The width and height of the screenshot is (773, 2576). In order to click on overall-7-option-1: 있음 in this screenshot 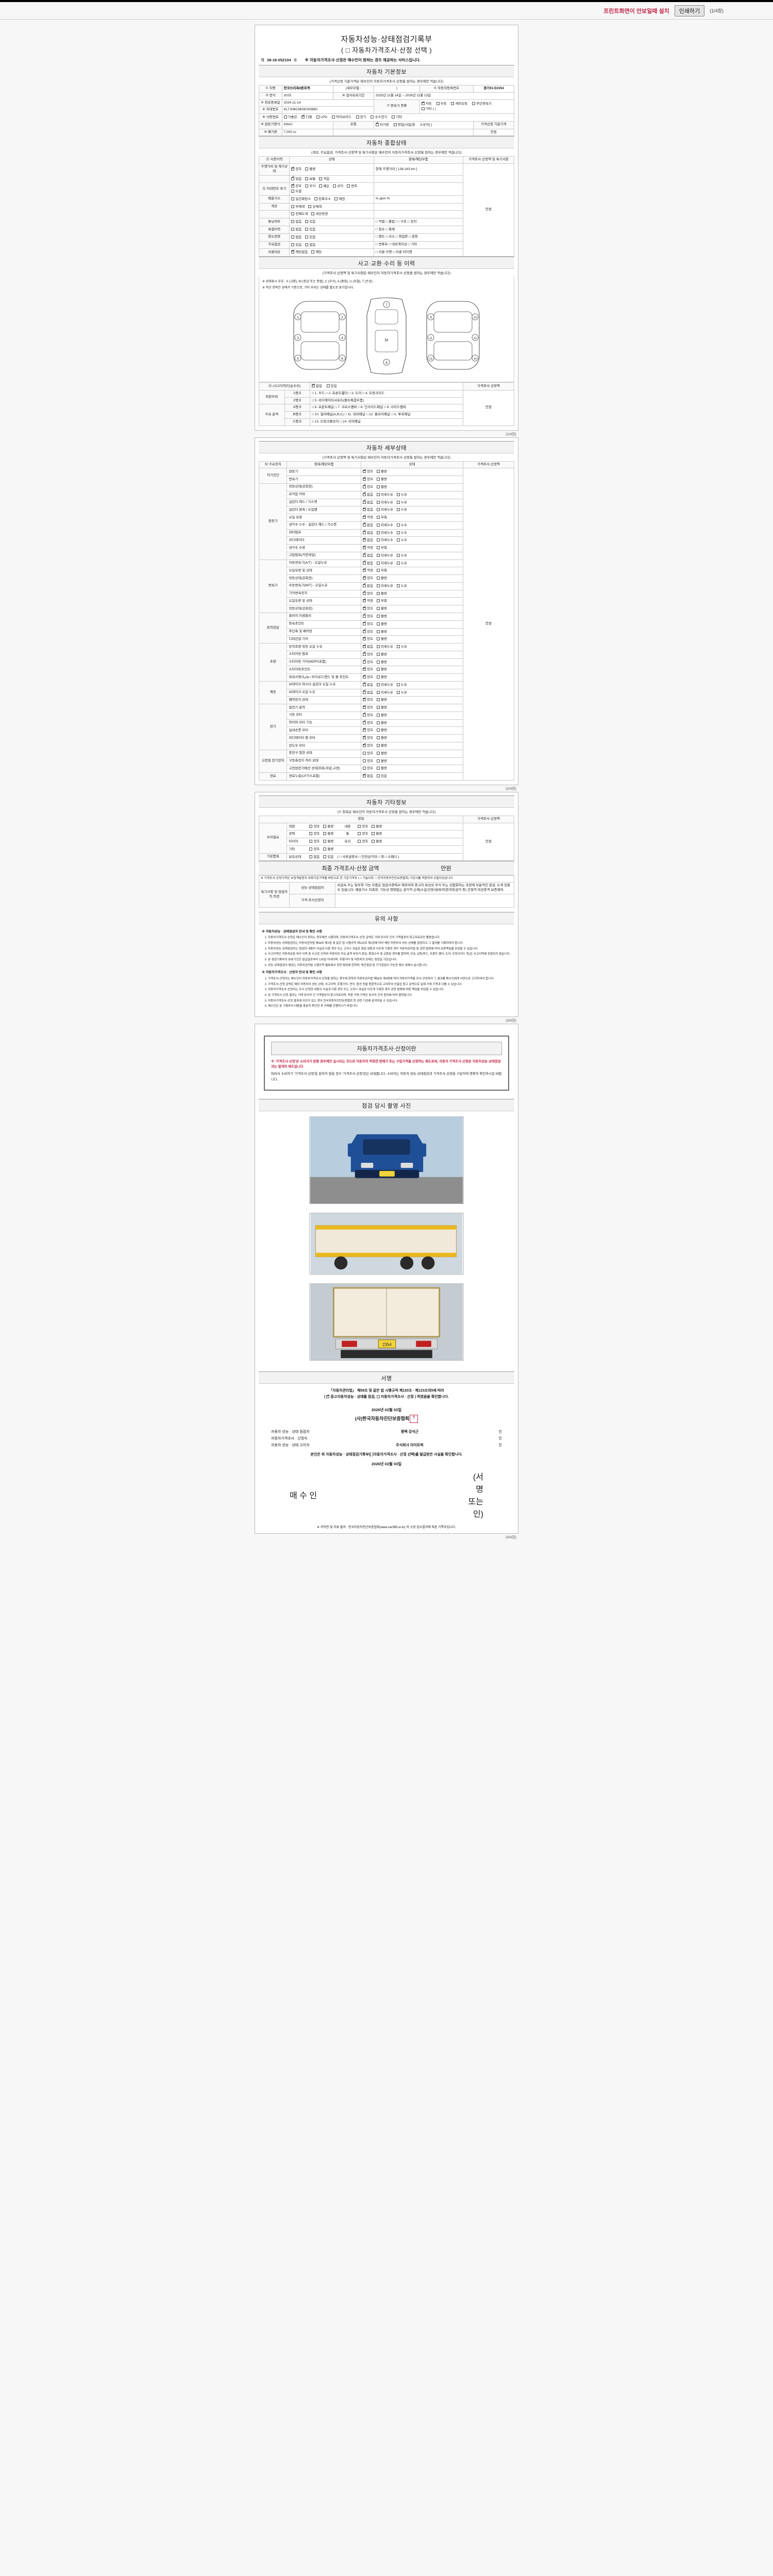, I will do `click(310, 229)`.